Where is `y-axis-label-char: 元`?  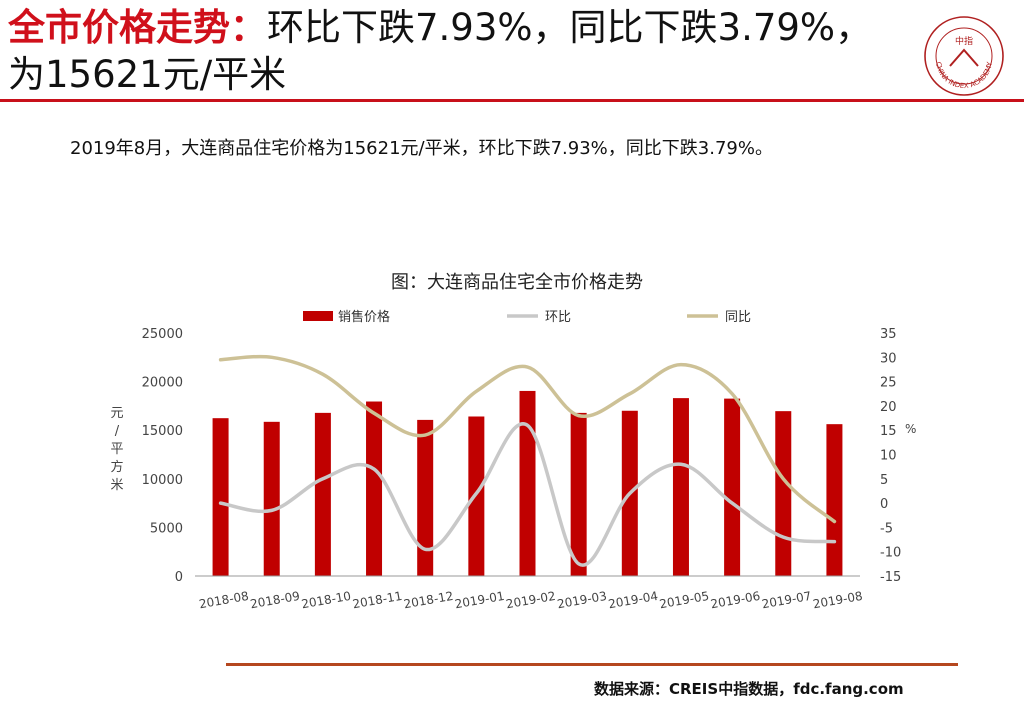 y-axis-label-char: 元 is located at coordinates (116, 413).